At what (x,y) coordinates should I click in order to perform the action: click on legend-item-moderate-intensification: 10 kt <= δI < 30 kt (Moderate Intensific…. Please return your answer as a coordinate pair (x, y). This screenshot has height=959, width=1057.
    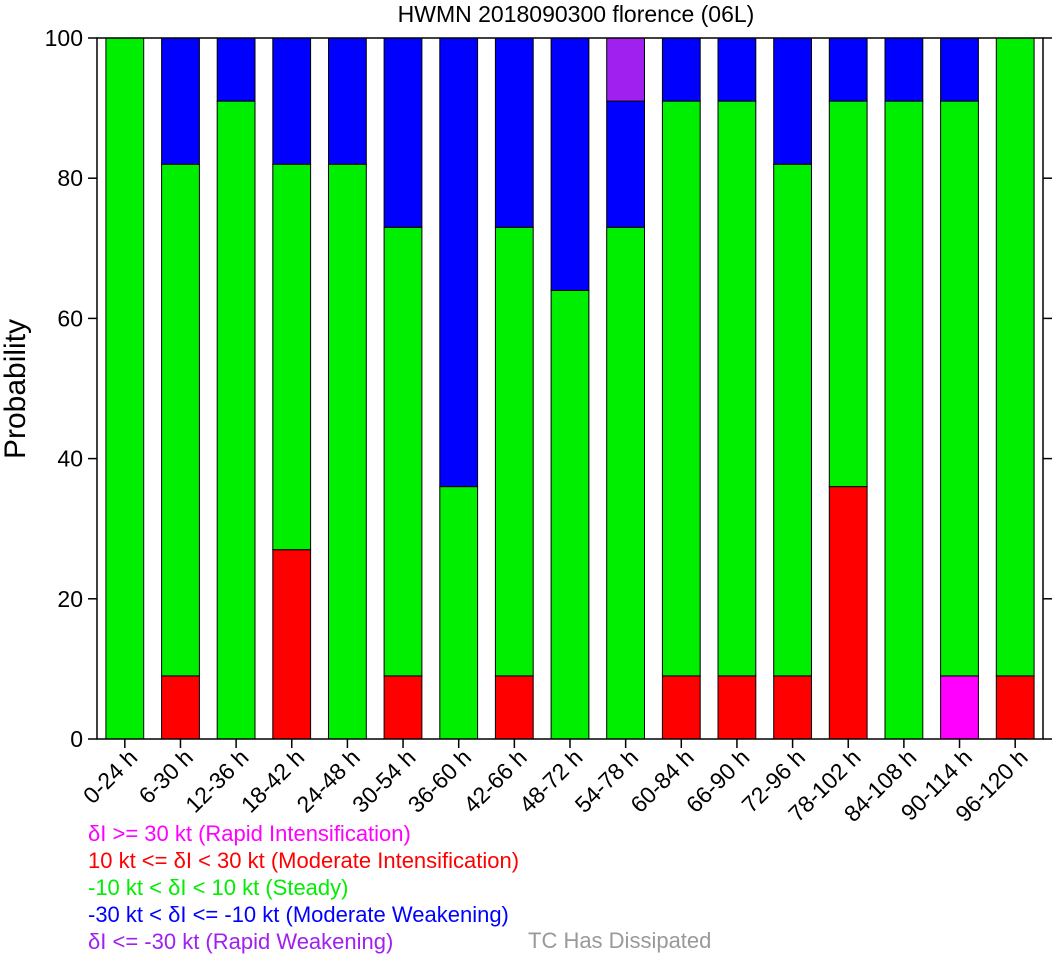
    Looking at the image, I should click on (304, 860).